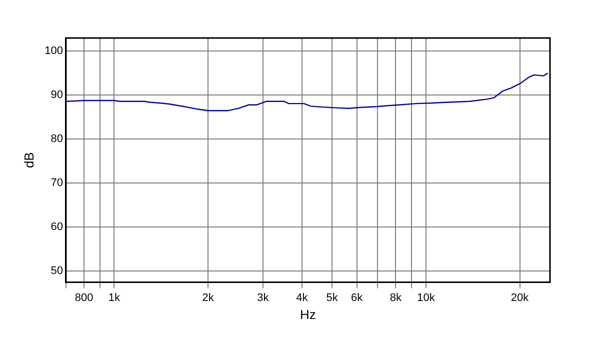 This screenshot has height=341, width=598. I want to click on x-tick-label: 1k, so click(114, 298).